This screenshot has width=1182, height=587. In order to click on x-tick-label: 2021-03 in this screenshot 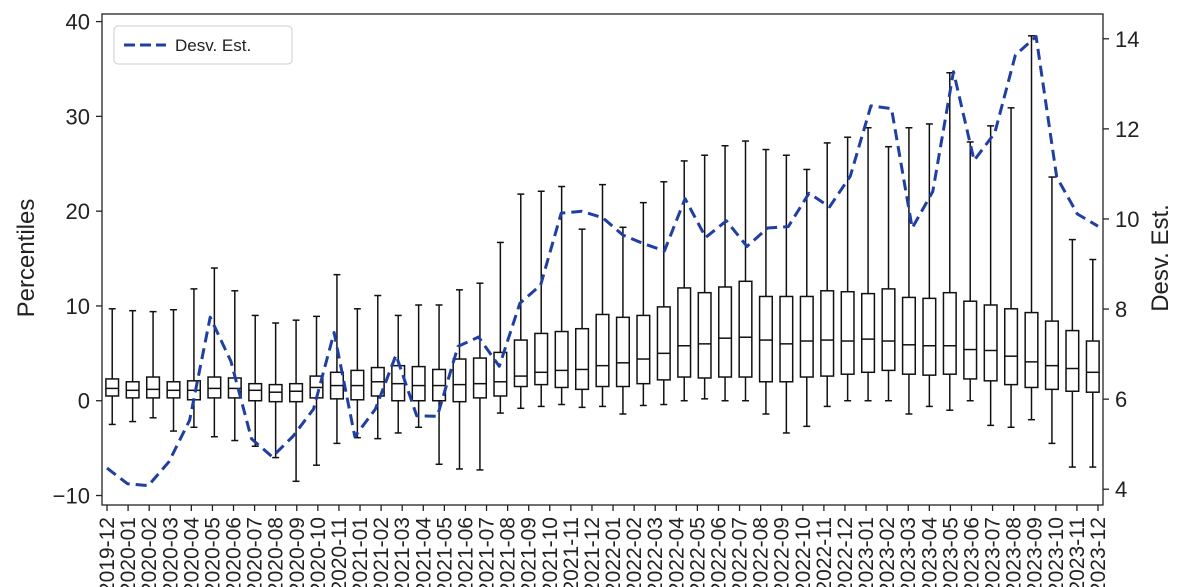, I will do `click(402, 552)`.